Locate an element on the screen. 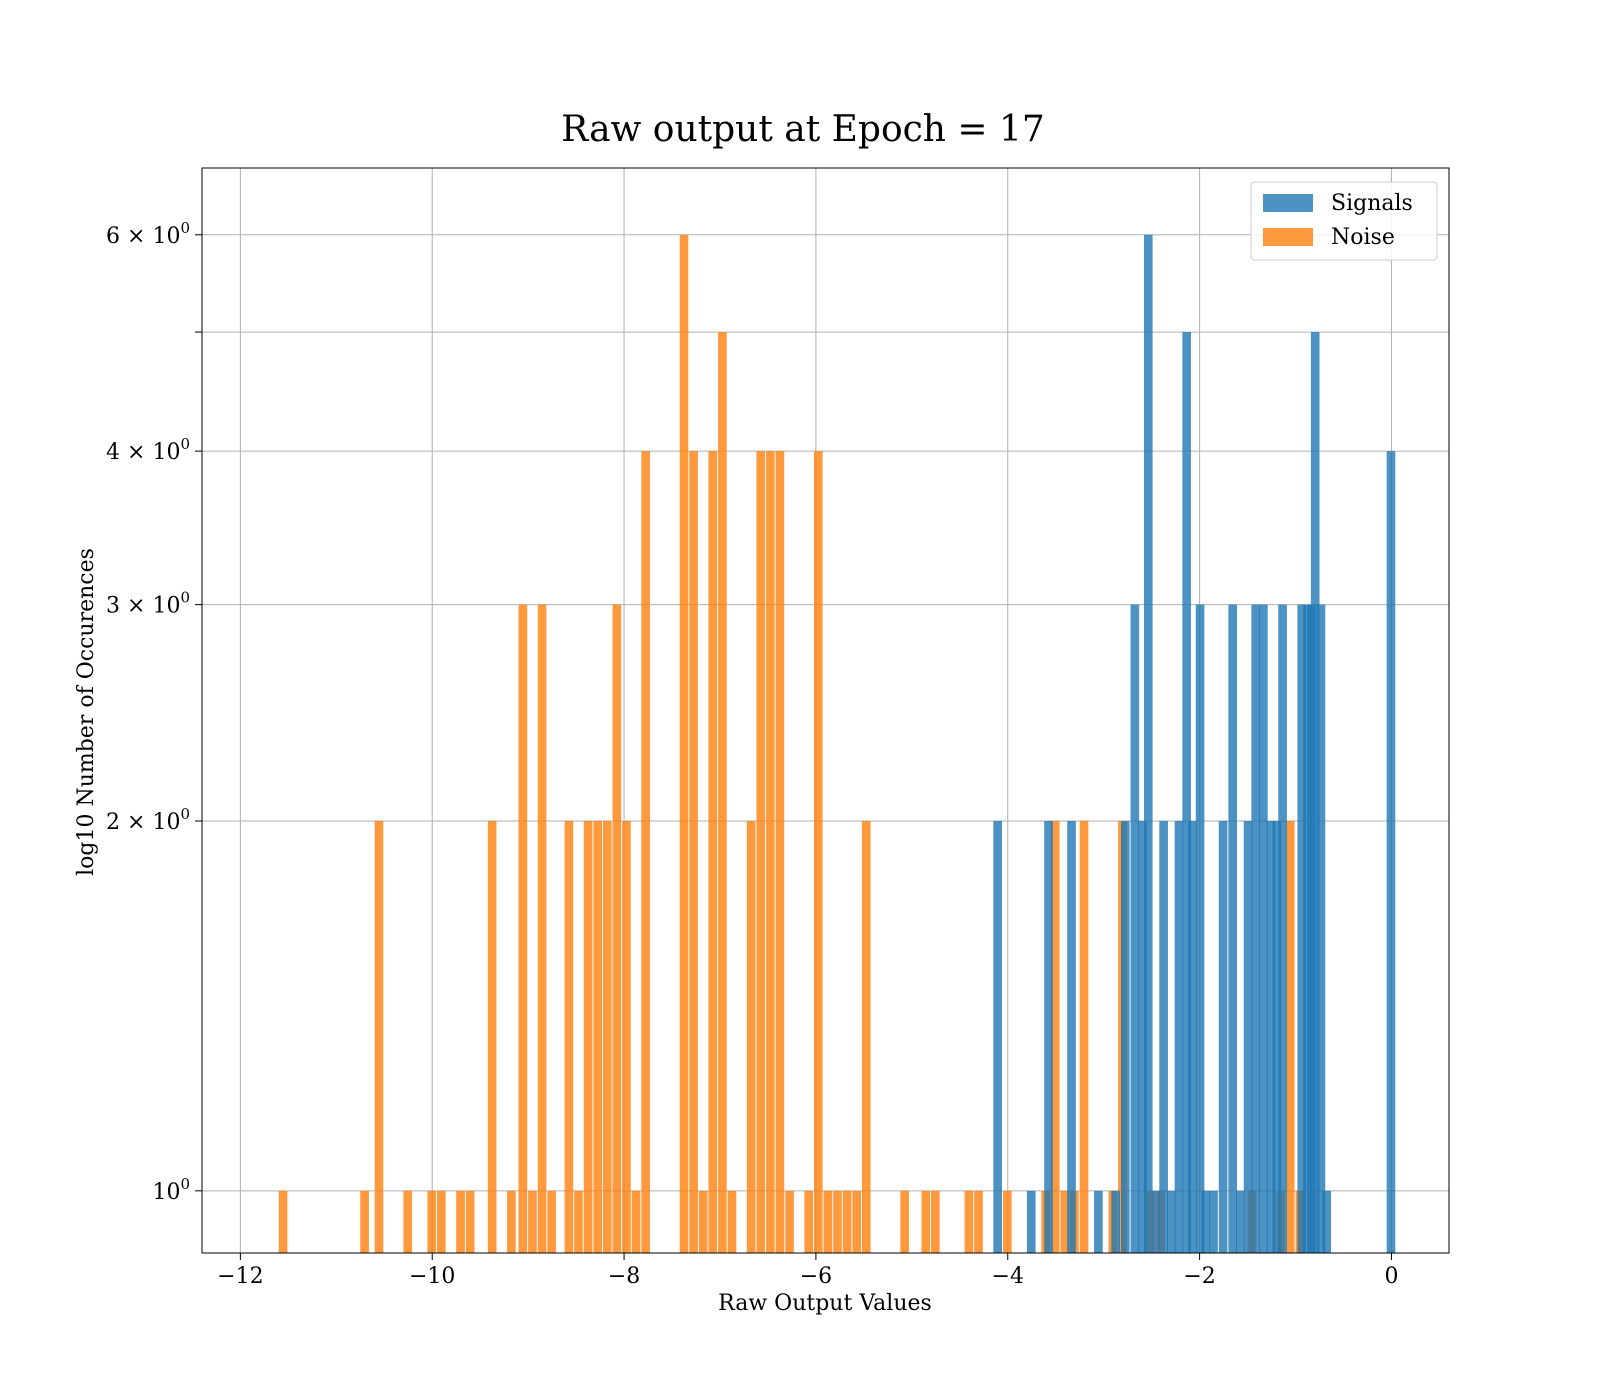  legend-swatch-noise is located at coordinates (1288, 237).